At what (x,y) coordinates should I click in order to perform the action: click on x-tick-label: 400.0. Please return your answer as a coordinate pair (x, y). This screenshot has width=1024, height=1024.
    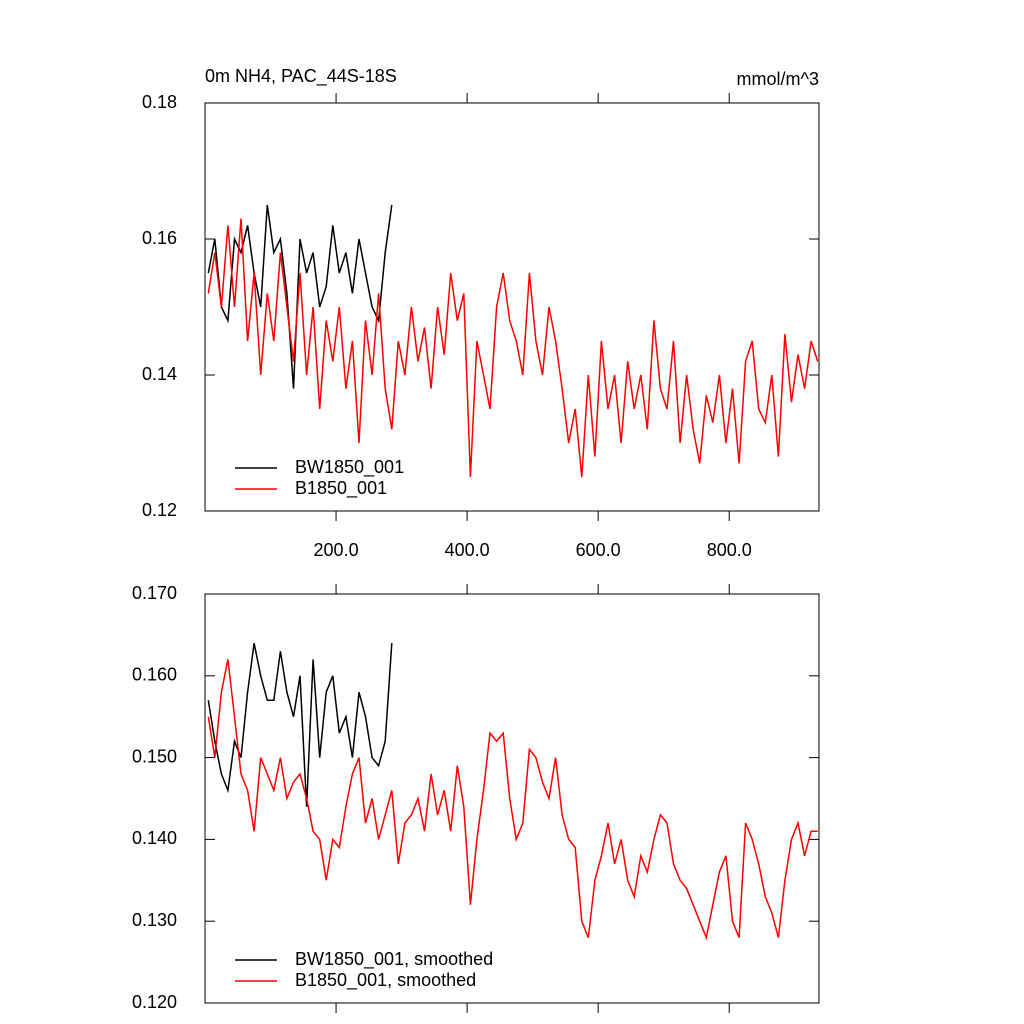
    Looking at the image, I should click on (467, 550).